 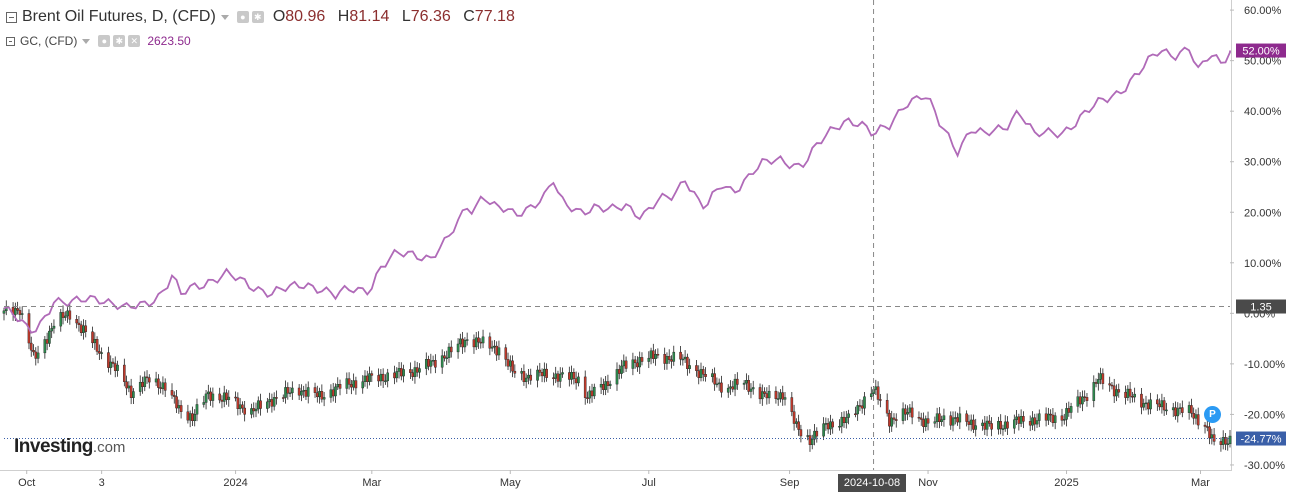 What do you see at coordinates (102, 483) in the screenshot?
I see `x-tick-label: 3` at bounding box center [102, 483].